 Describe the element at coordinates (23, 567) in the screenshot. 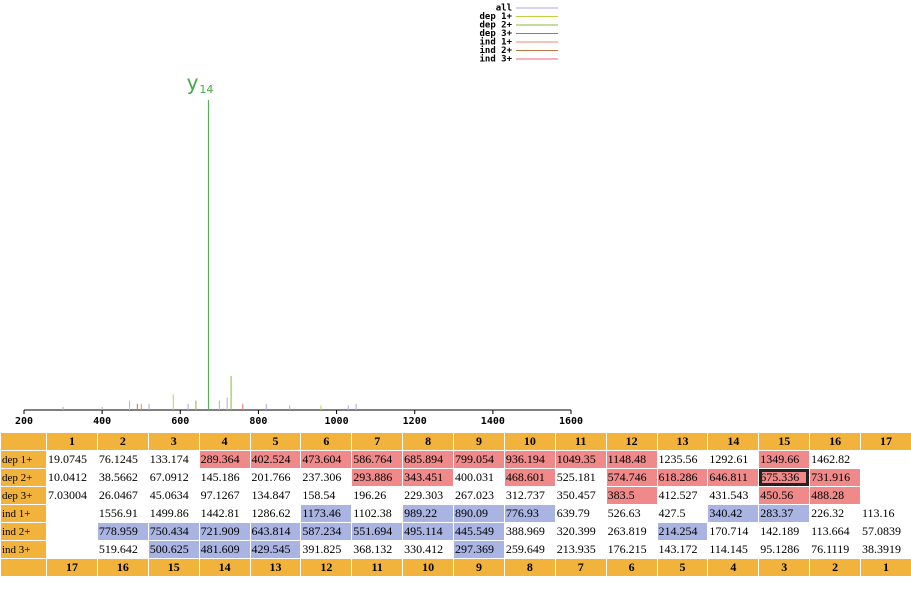

I see `corner-cell` at that location.